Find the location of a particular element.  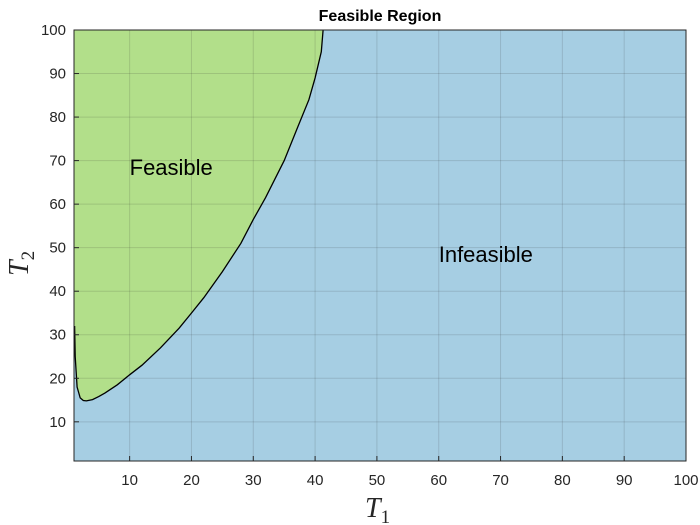

y-tick-label: 50 is located at coordinates (57, 248).